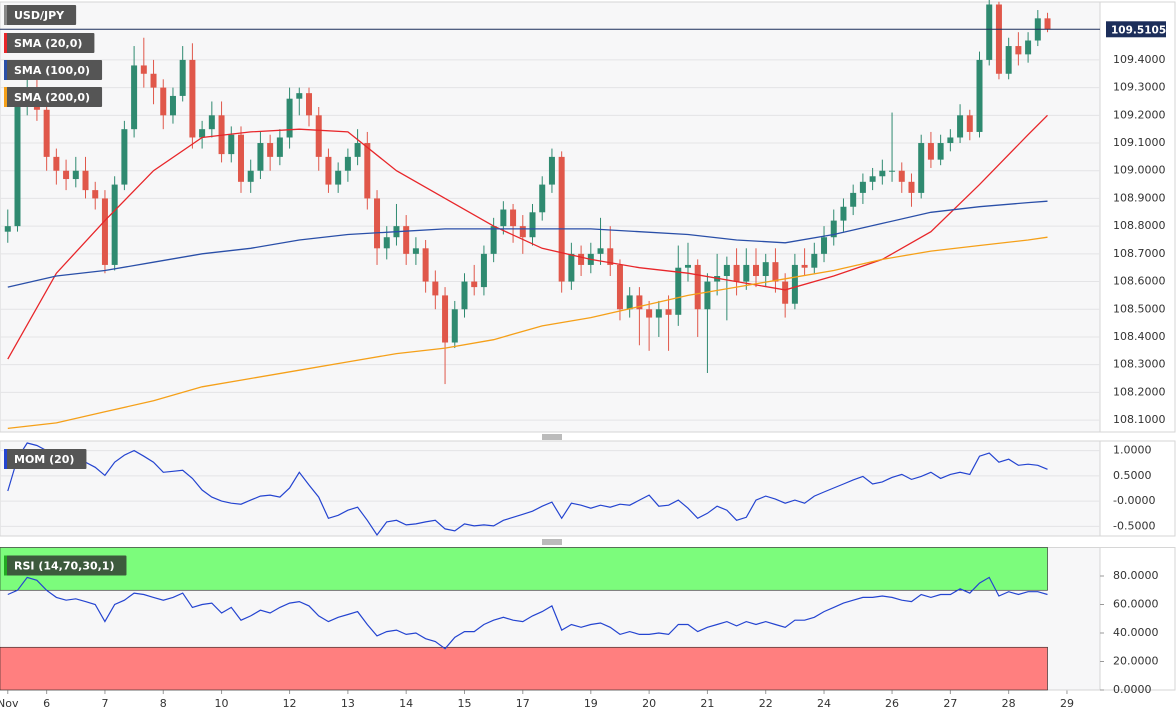  What do you see at coordinates (1134, 525) in the screenshot?
I see `y-tick-label: -0.5000` at bounding box center [1134, 525].